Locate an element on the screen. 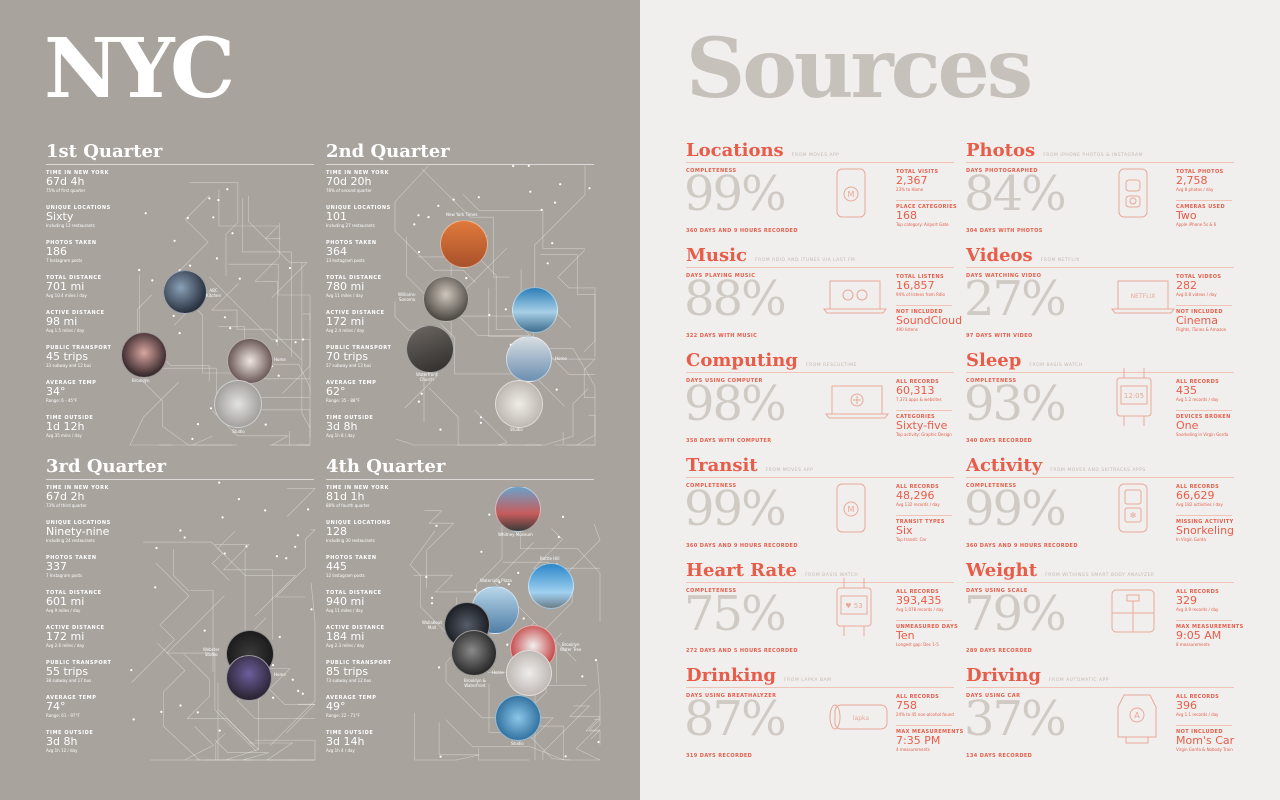 This screenshot has height=800, width=1280. stat-label: AVERAGE TEMP is located at coordinates (71, 698).